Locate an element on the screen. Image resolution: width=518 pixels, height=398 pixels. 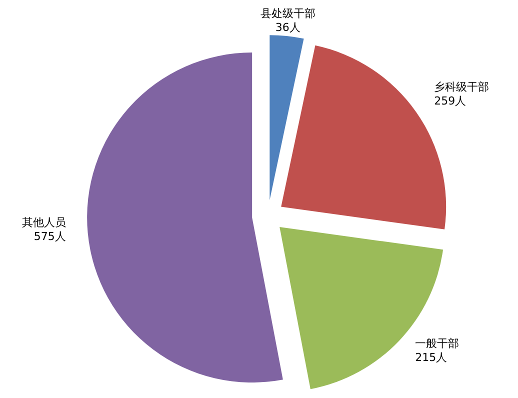
slice-label: 其他人员 is located at coordinates (44, 223).